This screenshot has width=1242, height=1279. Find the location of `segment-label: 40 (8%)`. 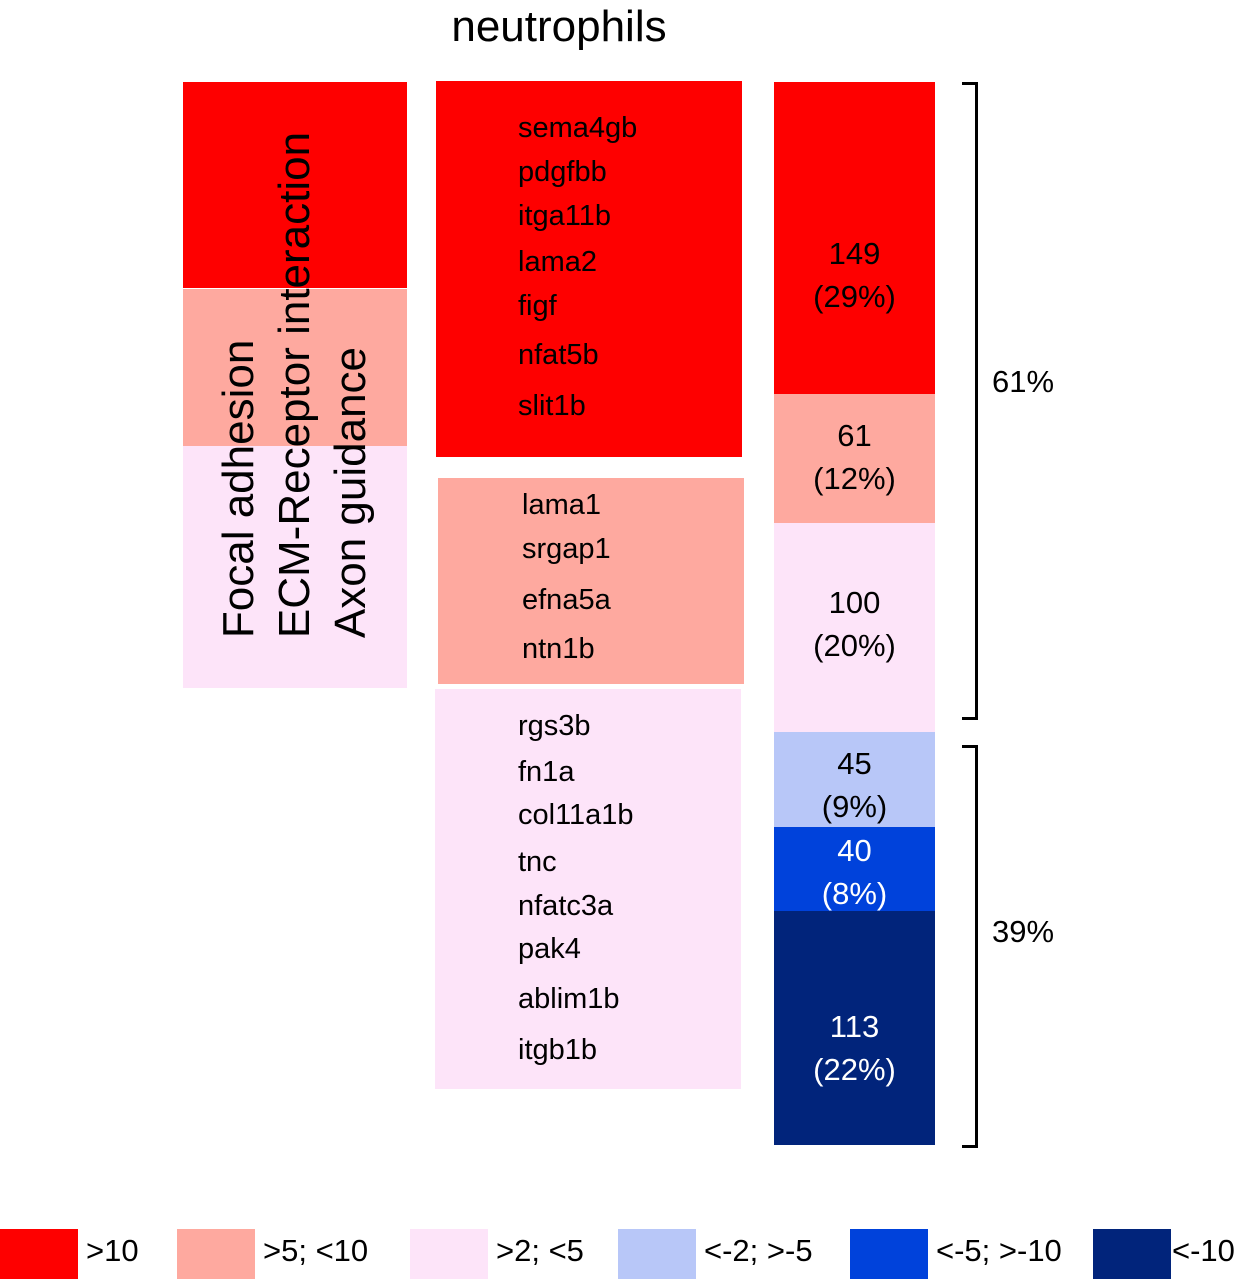

segment-label: 40 (8%) is located at coordinates (854, 872).